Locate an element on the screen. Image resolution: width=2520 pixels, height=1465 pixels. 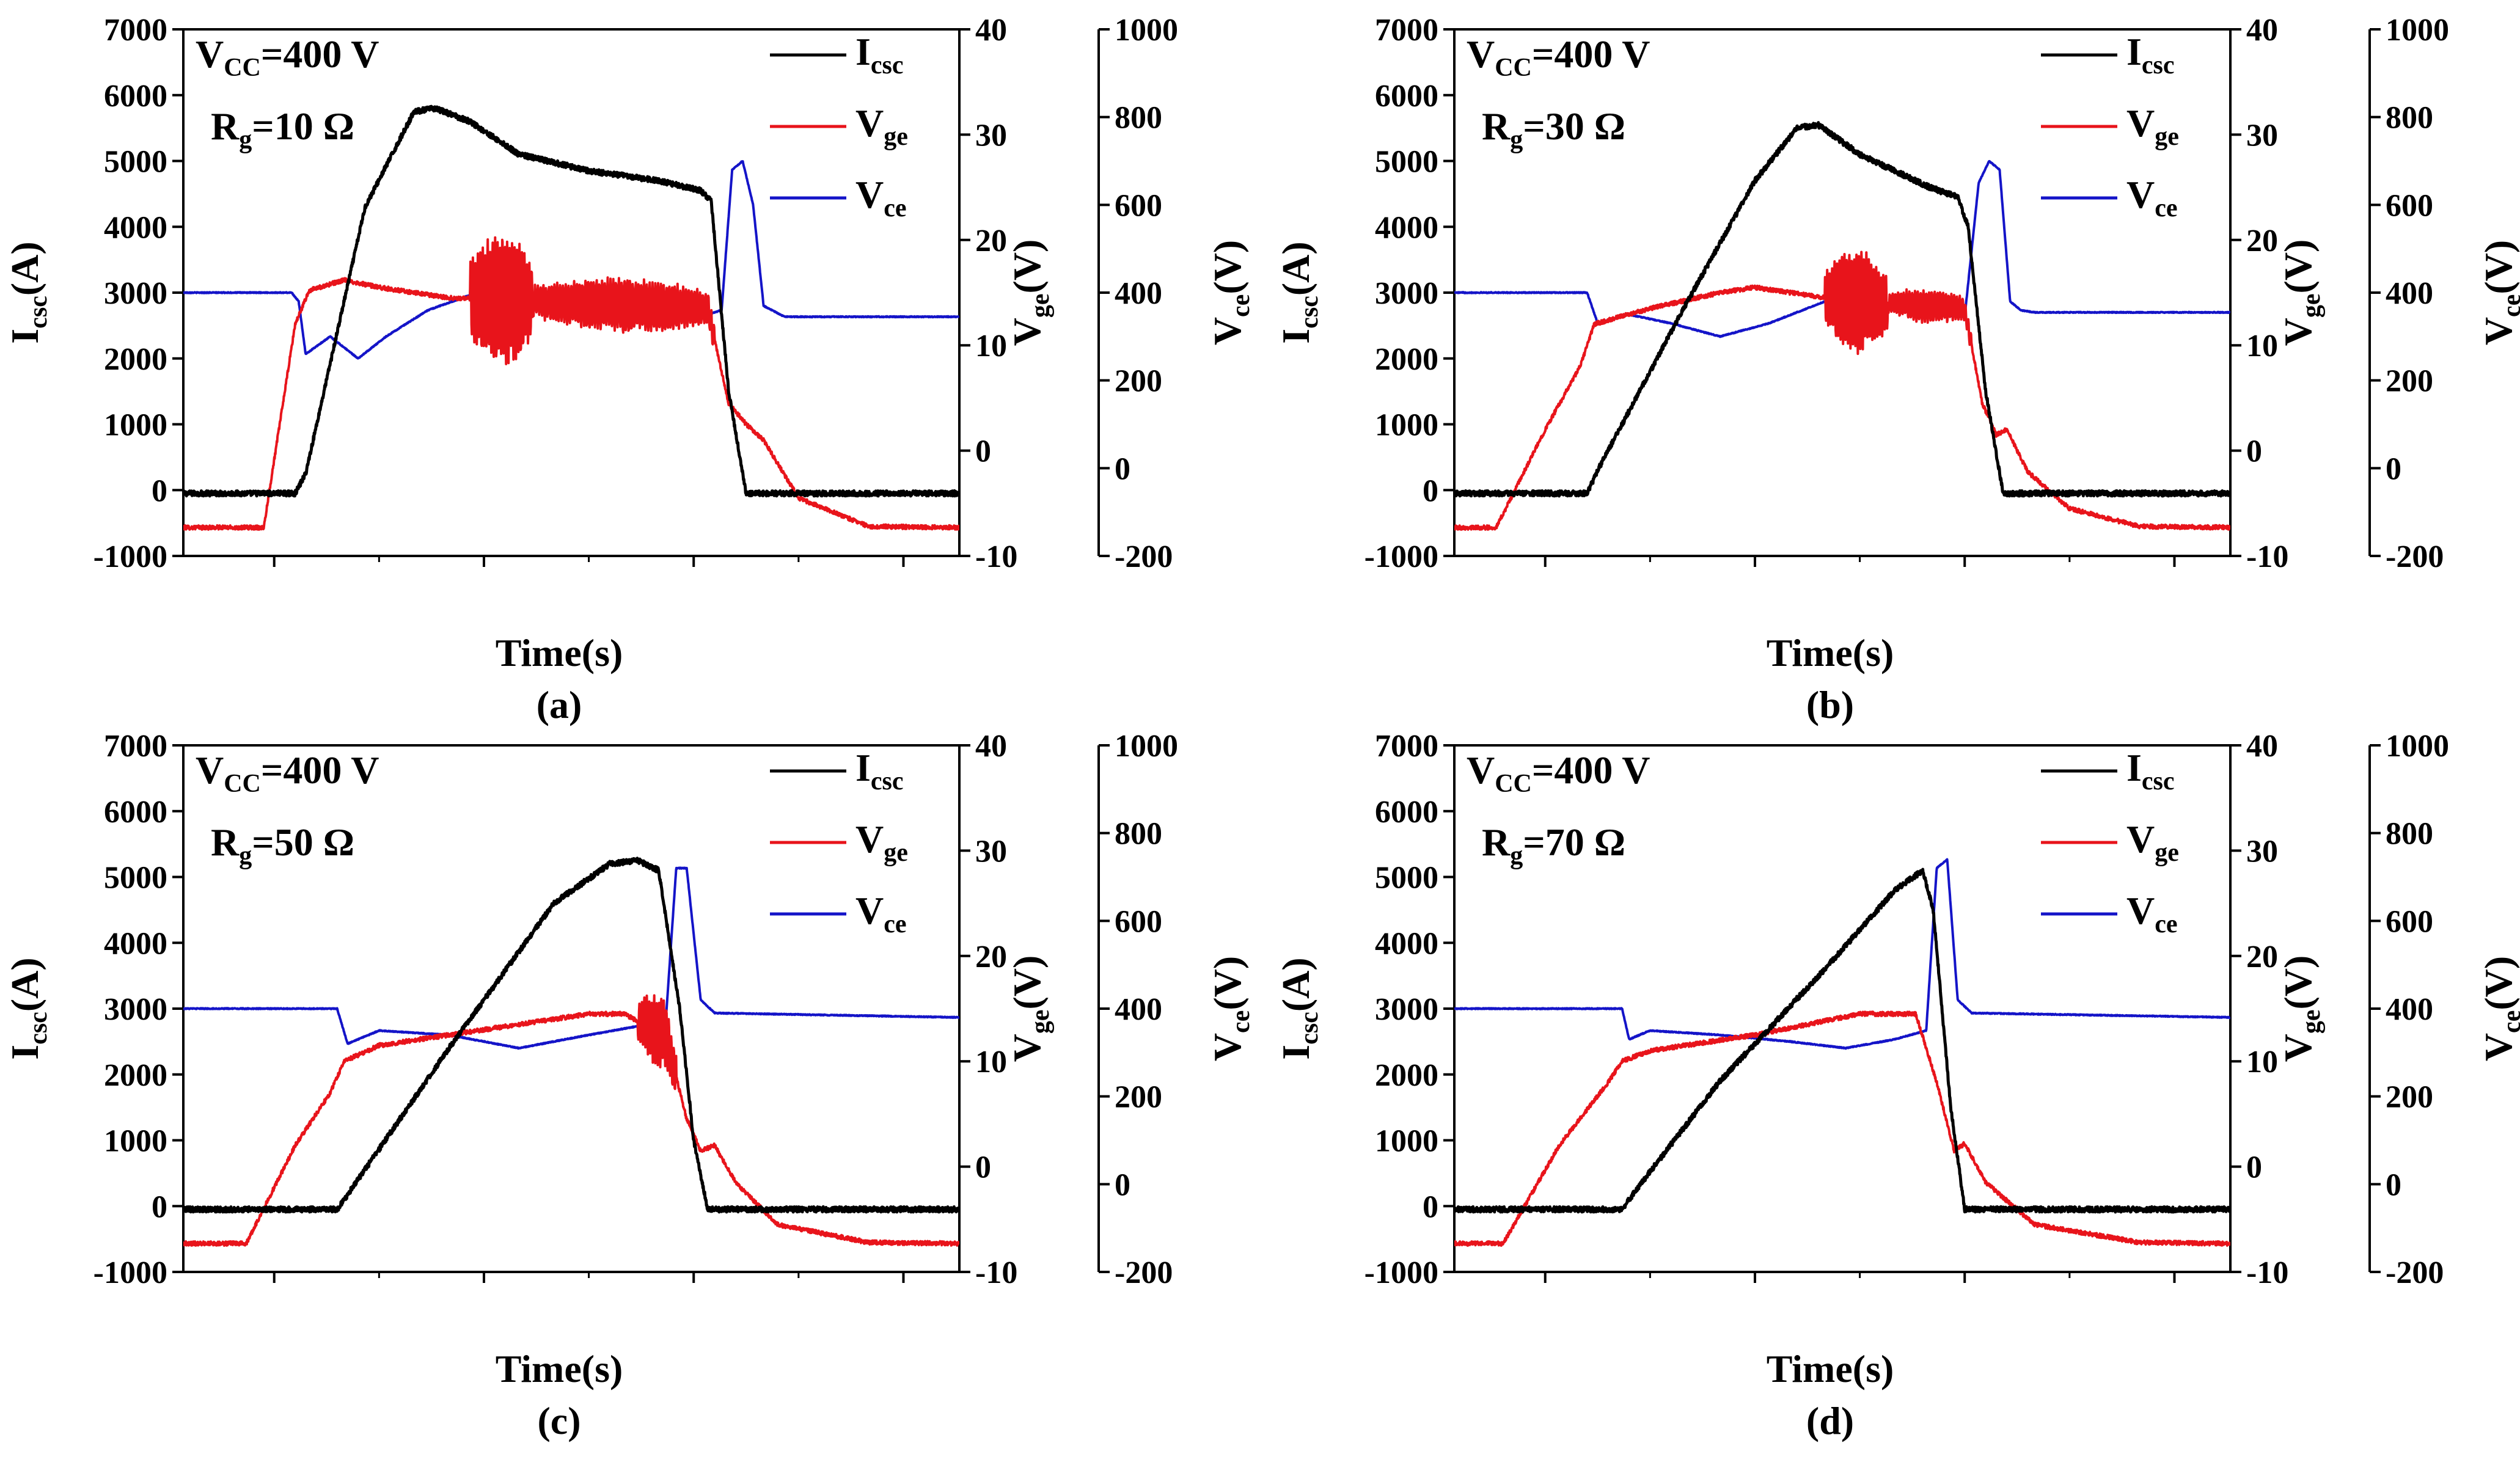
vcc-annotation: VCC=400 V is located at coordinates (287, 57).